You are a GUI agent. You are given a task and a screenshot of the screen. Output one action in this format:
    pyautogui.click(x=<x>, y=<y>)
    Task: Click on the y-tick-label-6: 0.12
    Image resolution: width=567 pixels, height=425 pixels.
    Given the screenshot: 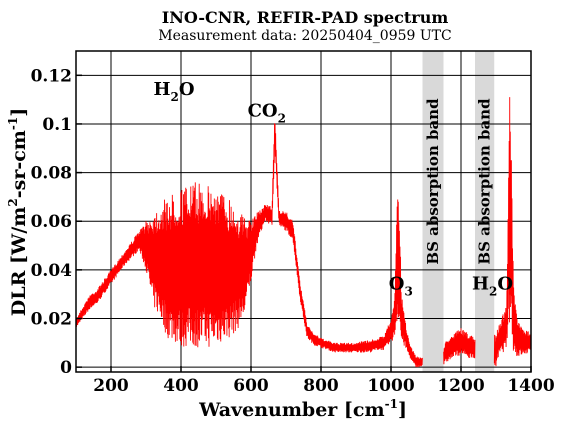 What is the action you would take?
    pyautogui.click(x=51, y=76)
    